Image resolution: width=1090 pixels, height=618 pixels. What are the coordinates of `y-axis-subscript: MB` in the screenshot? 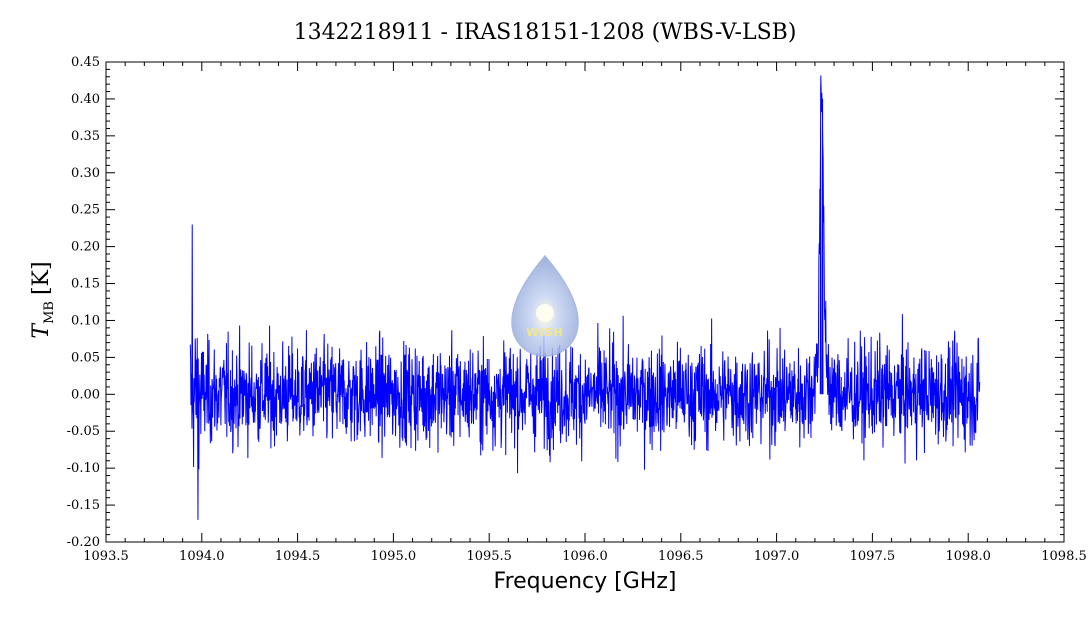 It's located at (49, 312).